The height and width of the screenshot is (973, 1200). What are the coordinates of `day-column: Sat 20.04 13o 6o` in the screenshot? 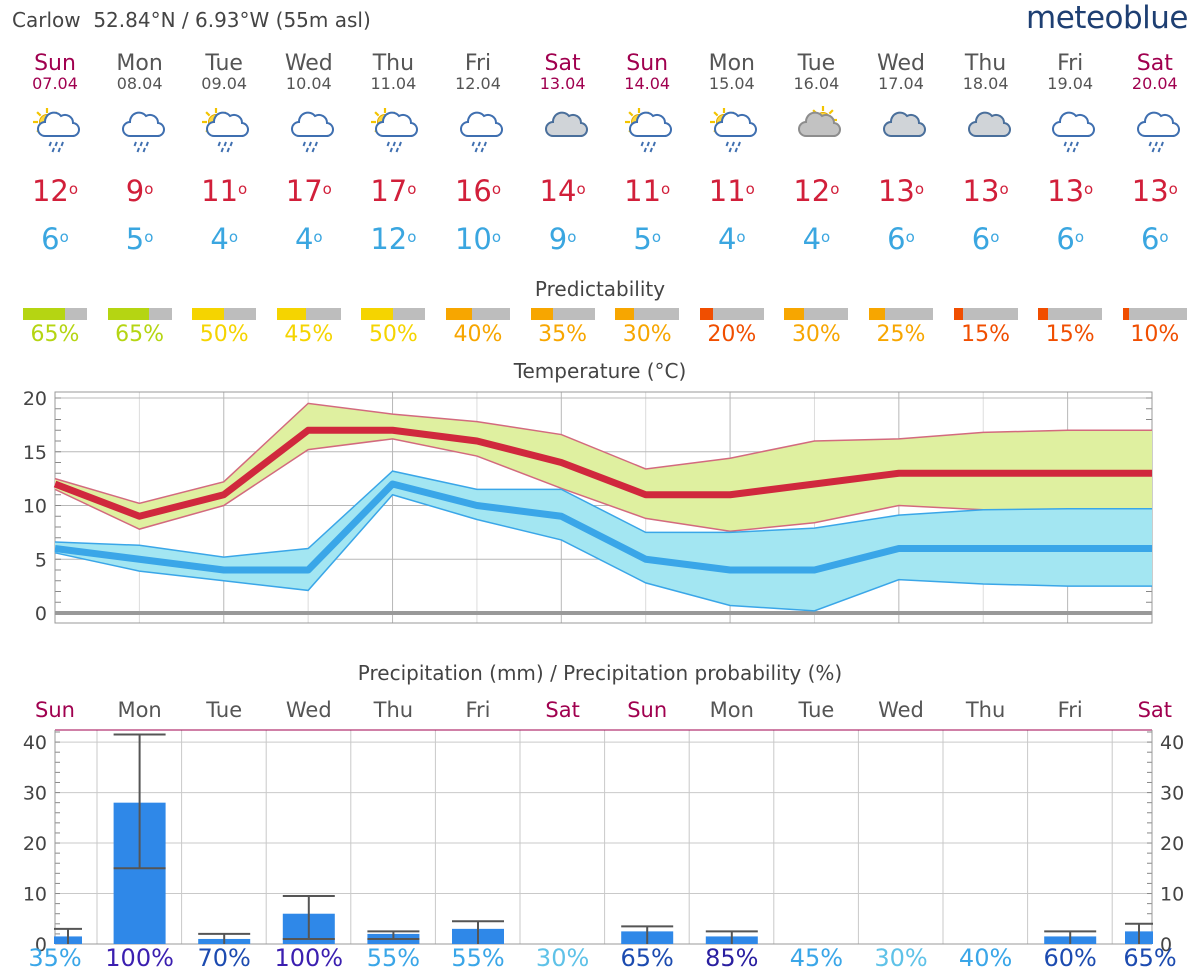 It's located at (1155, 154).